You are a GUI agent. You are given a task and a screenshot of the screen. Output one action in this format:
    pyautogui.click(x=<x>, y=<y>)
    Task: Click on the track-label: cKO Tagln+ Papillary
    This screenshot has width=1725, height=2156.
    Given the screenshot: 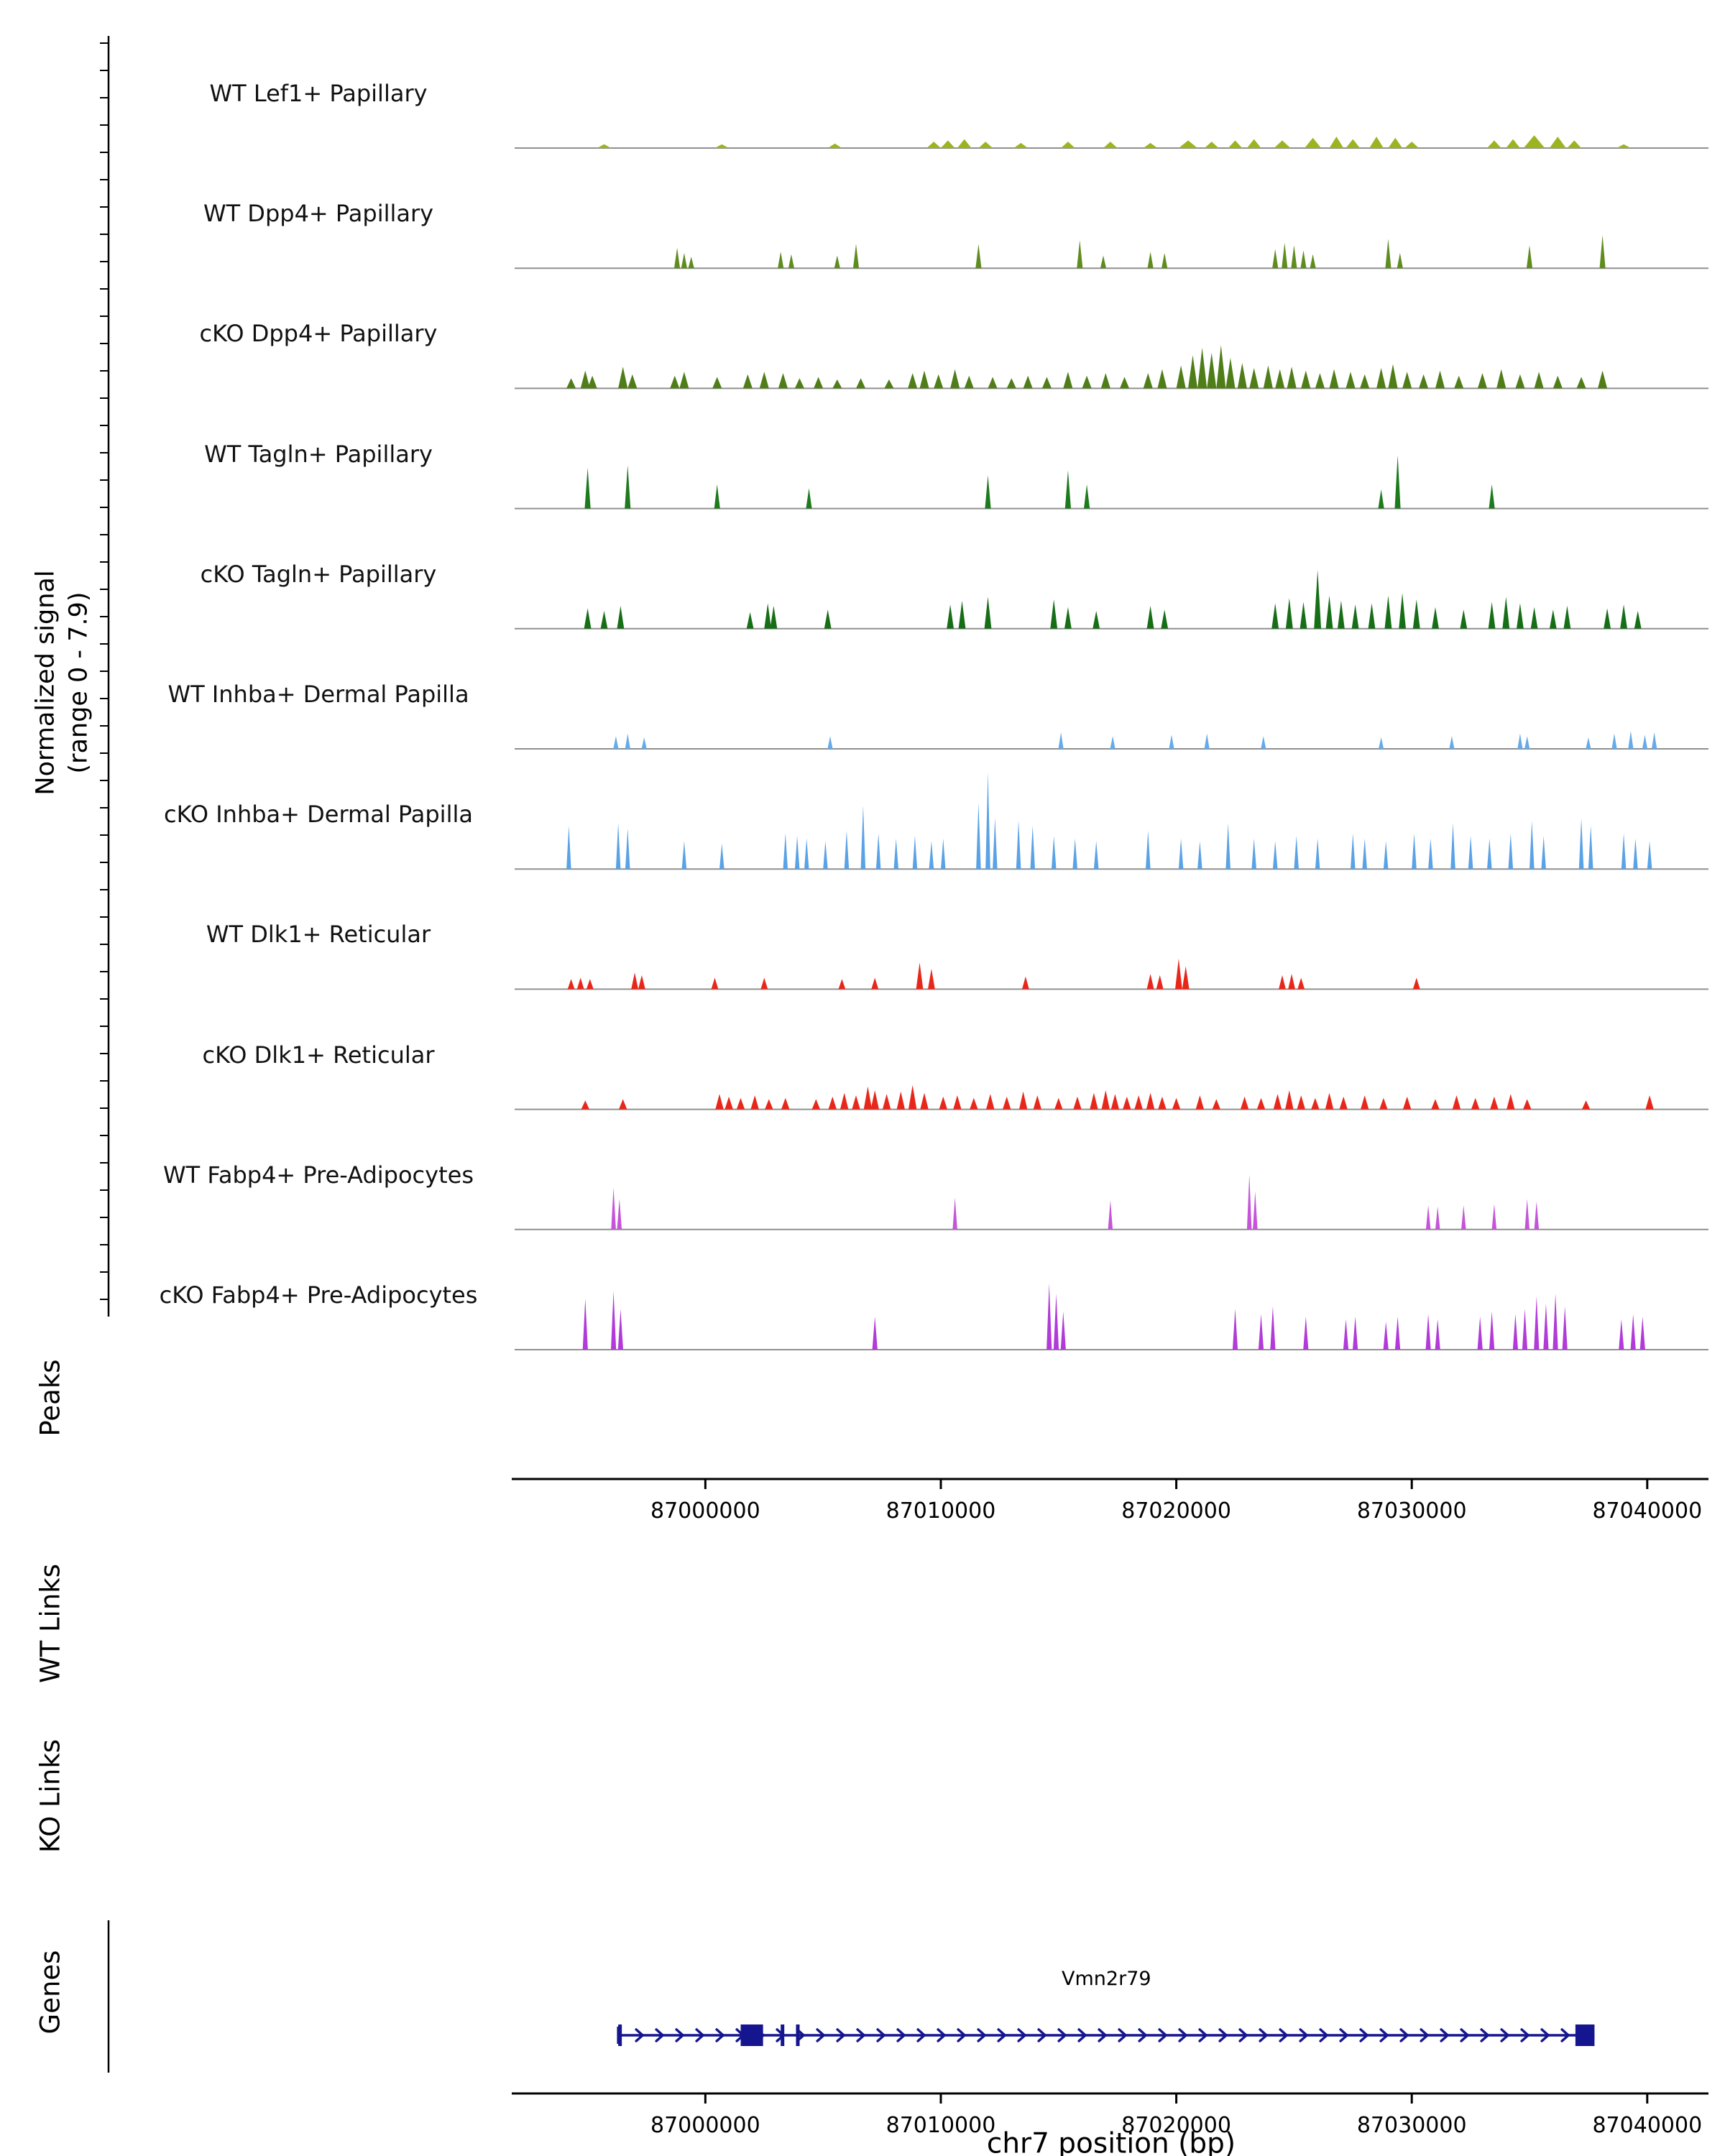 What is the action you would take?
    pyautogui.click(x=318, y=574)
    